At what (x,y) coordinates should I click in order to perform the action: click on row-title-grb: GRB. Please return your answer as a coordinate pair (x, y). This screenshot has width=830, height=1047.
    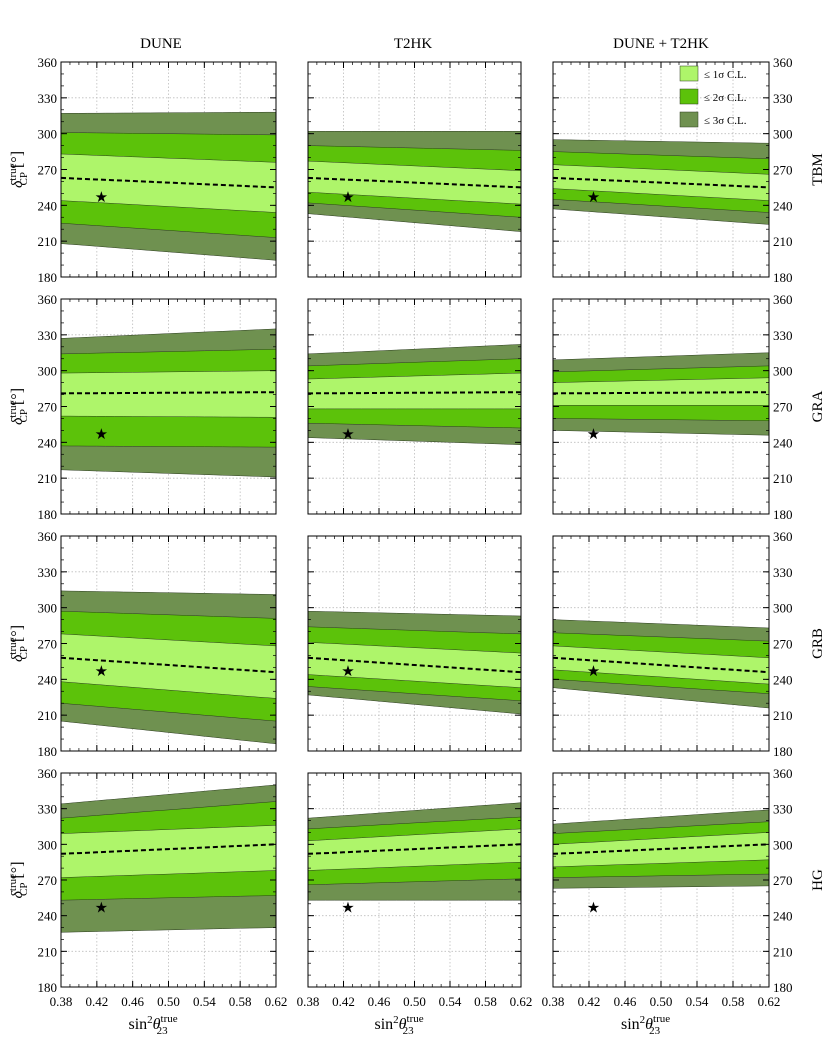
    Looking at the image, I should click on (818, 643).